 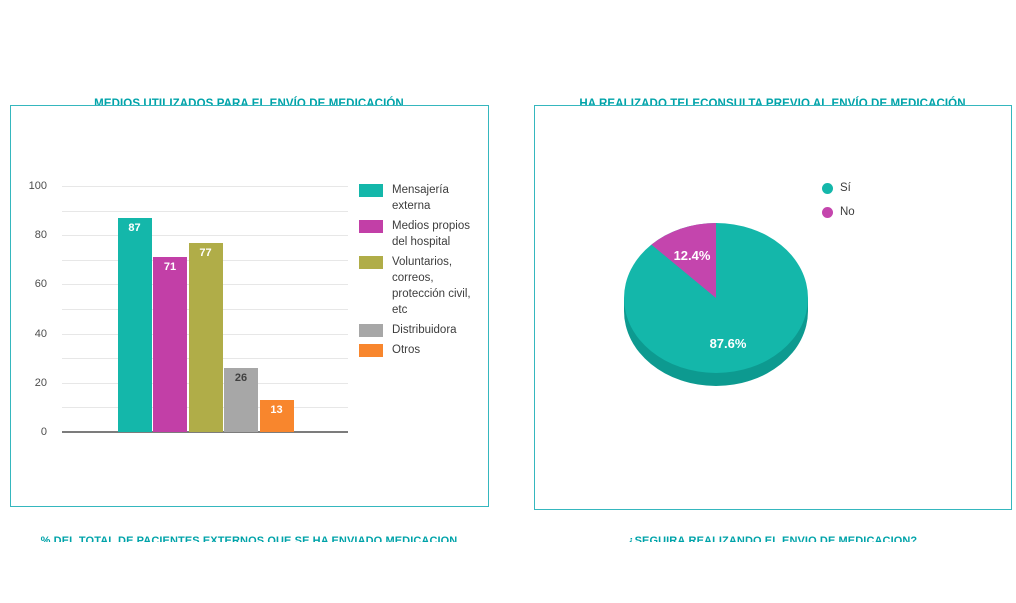 What do you see at coordinates (845, 188) in the screenshot?
I see `legend-label: Sí` at bounding box center [845, 188].